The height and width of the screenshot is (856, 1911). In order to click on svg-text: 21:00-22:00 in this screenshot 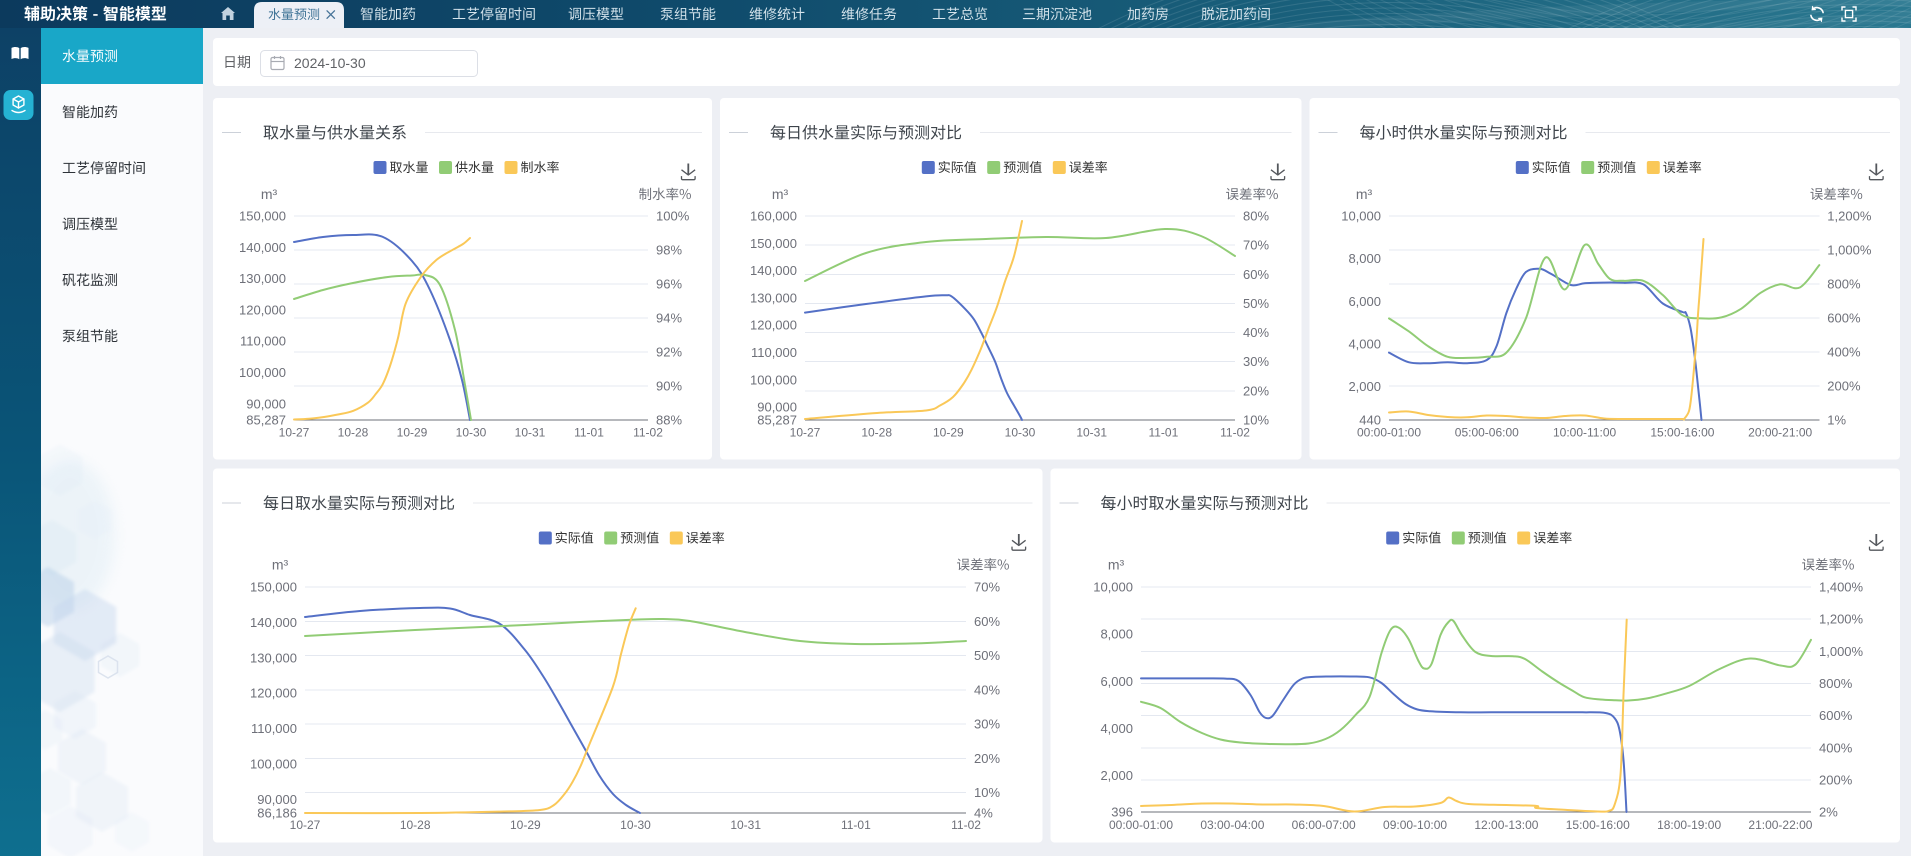, I will do `click(1780, 825)`.